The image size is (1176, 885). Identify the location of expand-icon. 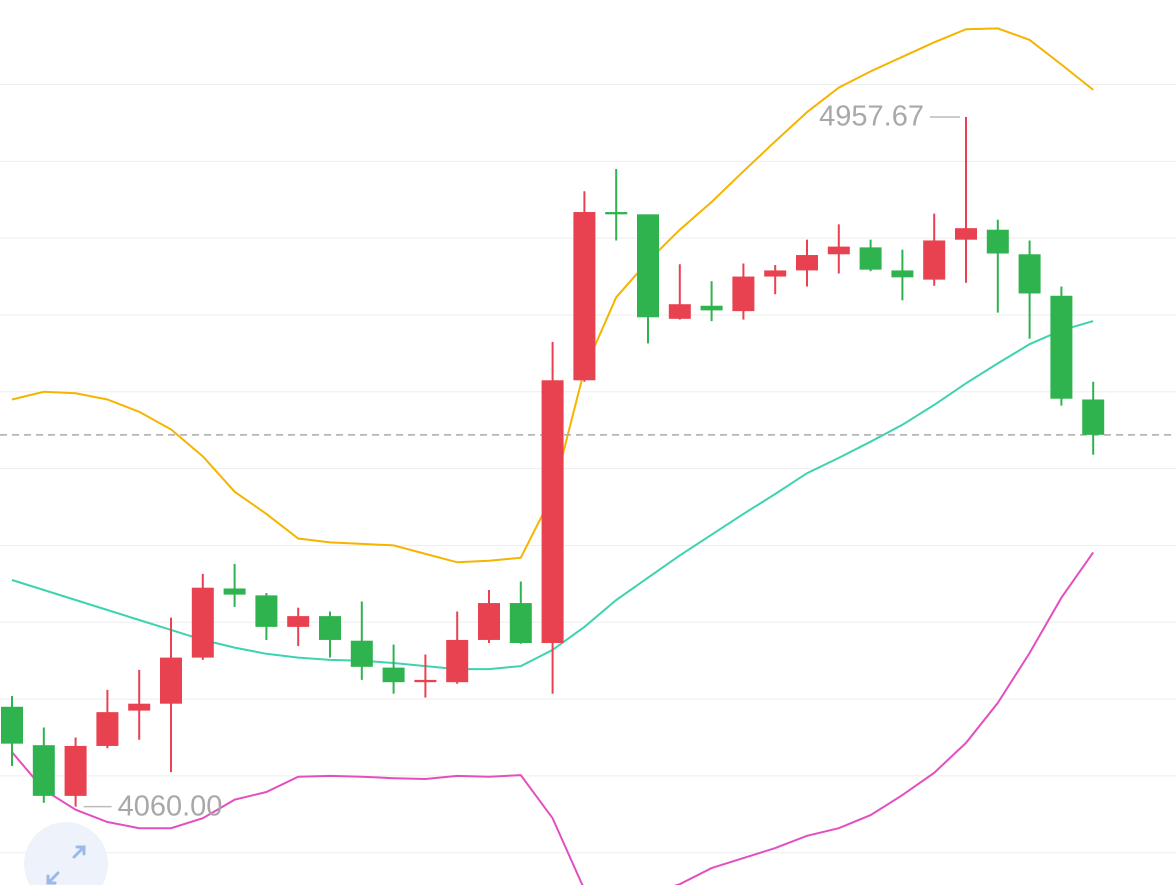
(66, 865).